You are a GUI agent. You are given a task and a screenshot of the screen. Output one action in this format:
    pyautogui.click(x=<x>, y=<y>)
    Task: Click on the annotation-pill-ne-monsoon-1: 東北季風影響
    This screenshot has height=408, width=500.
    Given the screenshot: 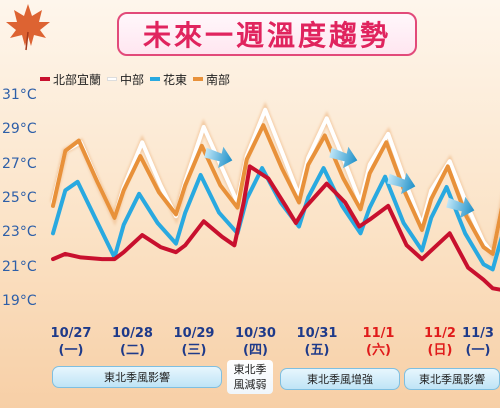 What is the action you would take?
    pyautogui.click(x=137, y=377)
    